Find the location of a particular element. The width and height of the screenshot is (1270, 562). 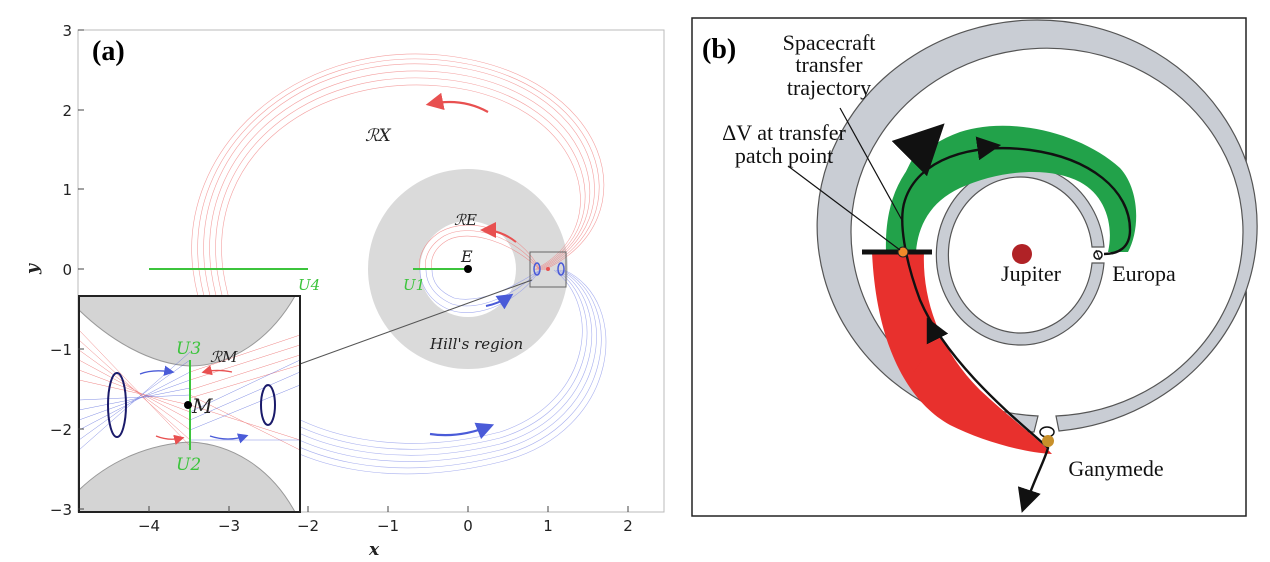

inset: U3 U2 ℛM M is located at coordinates (189, 404).